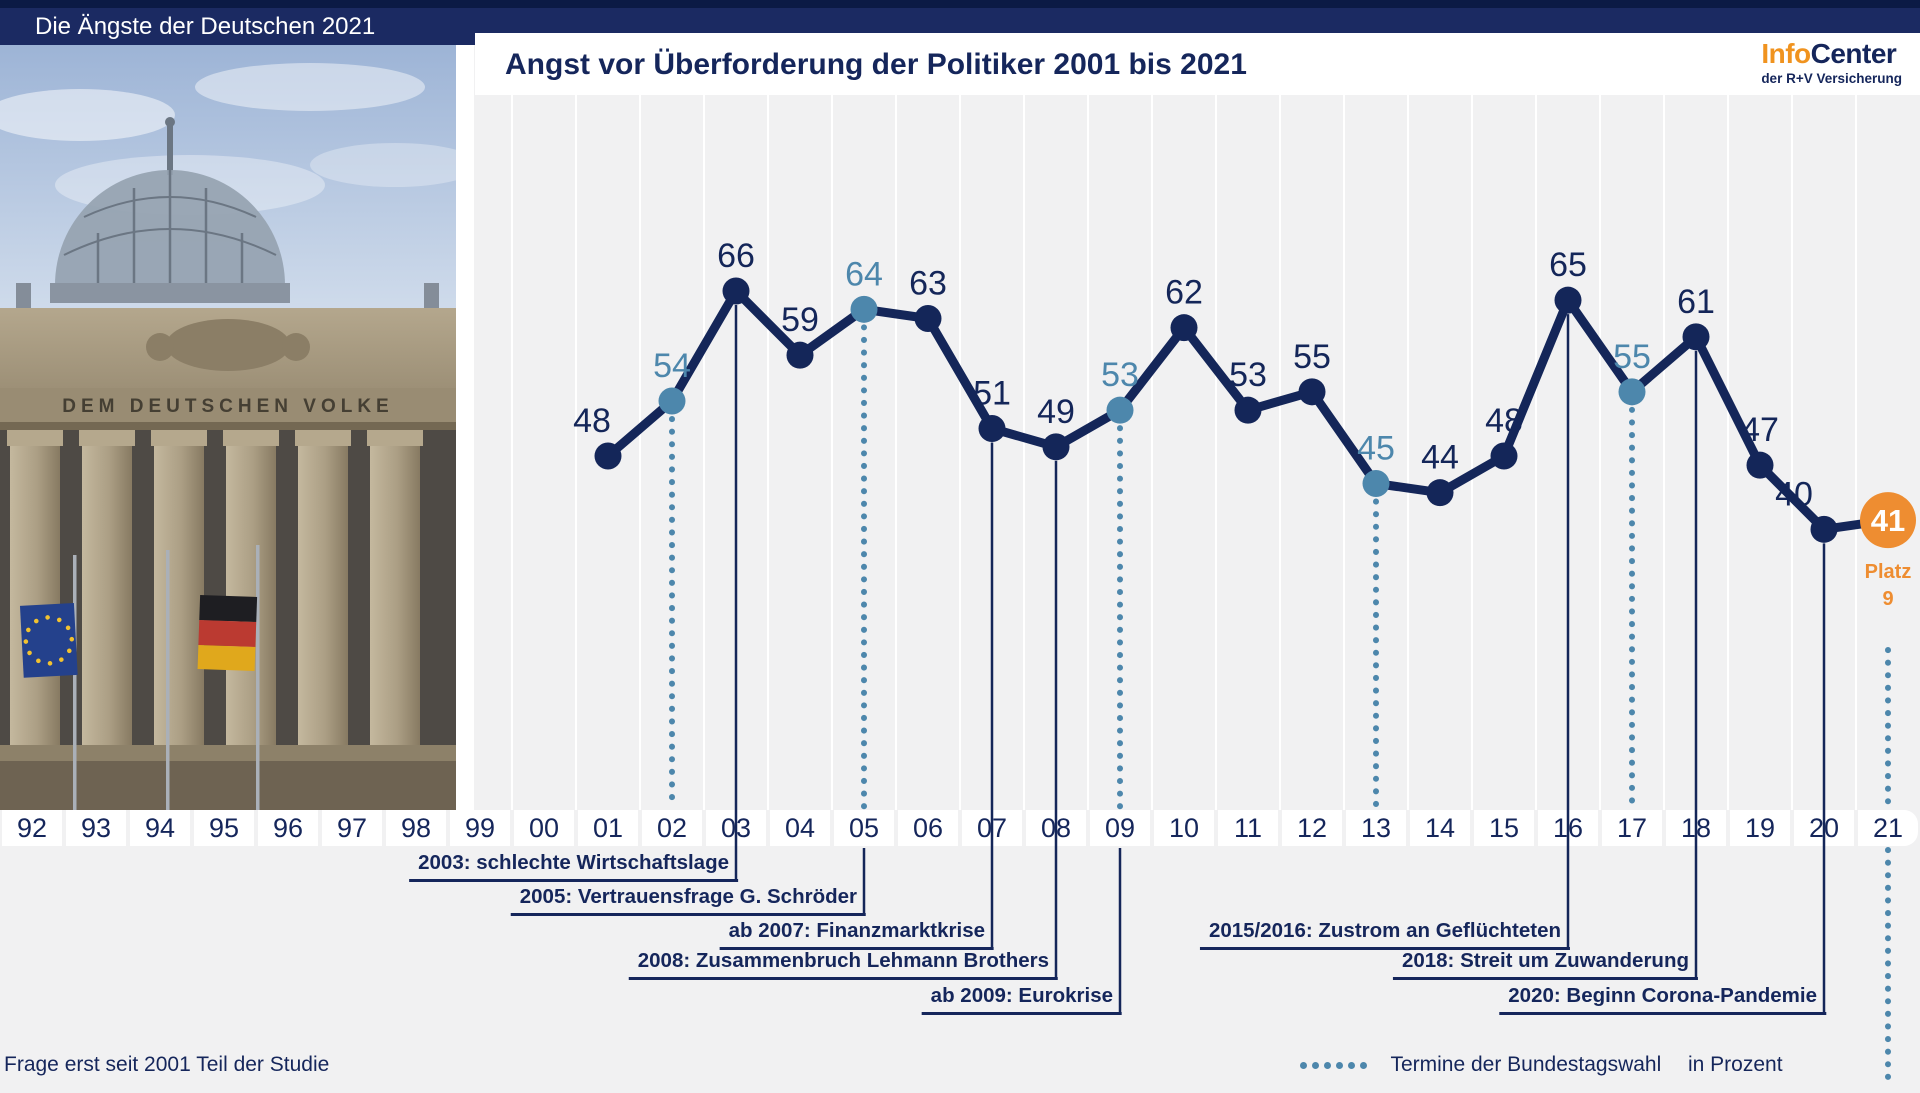  I want to click on axis-year-label: 13, so click(1376, 828).